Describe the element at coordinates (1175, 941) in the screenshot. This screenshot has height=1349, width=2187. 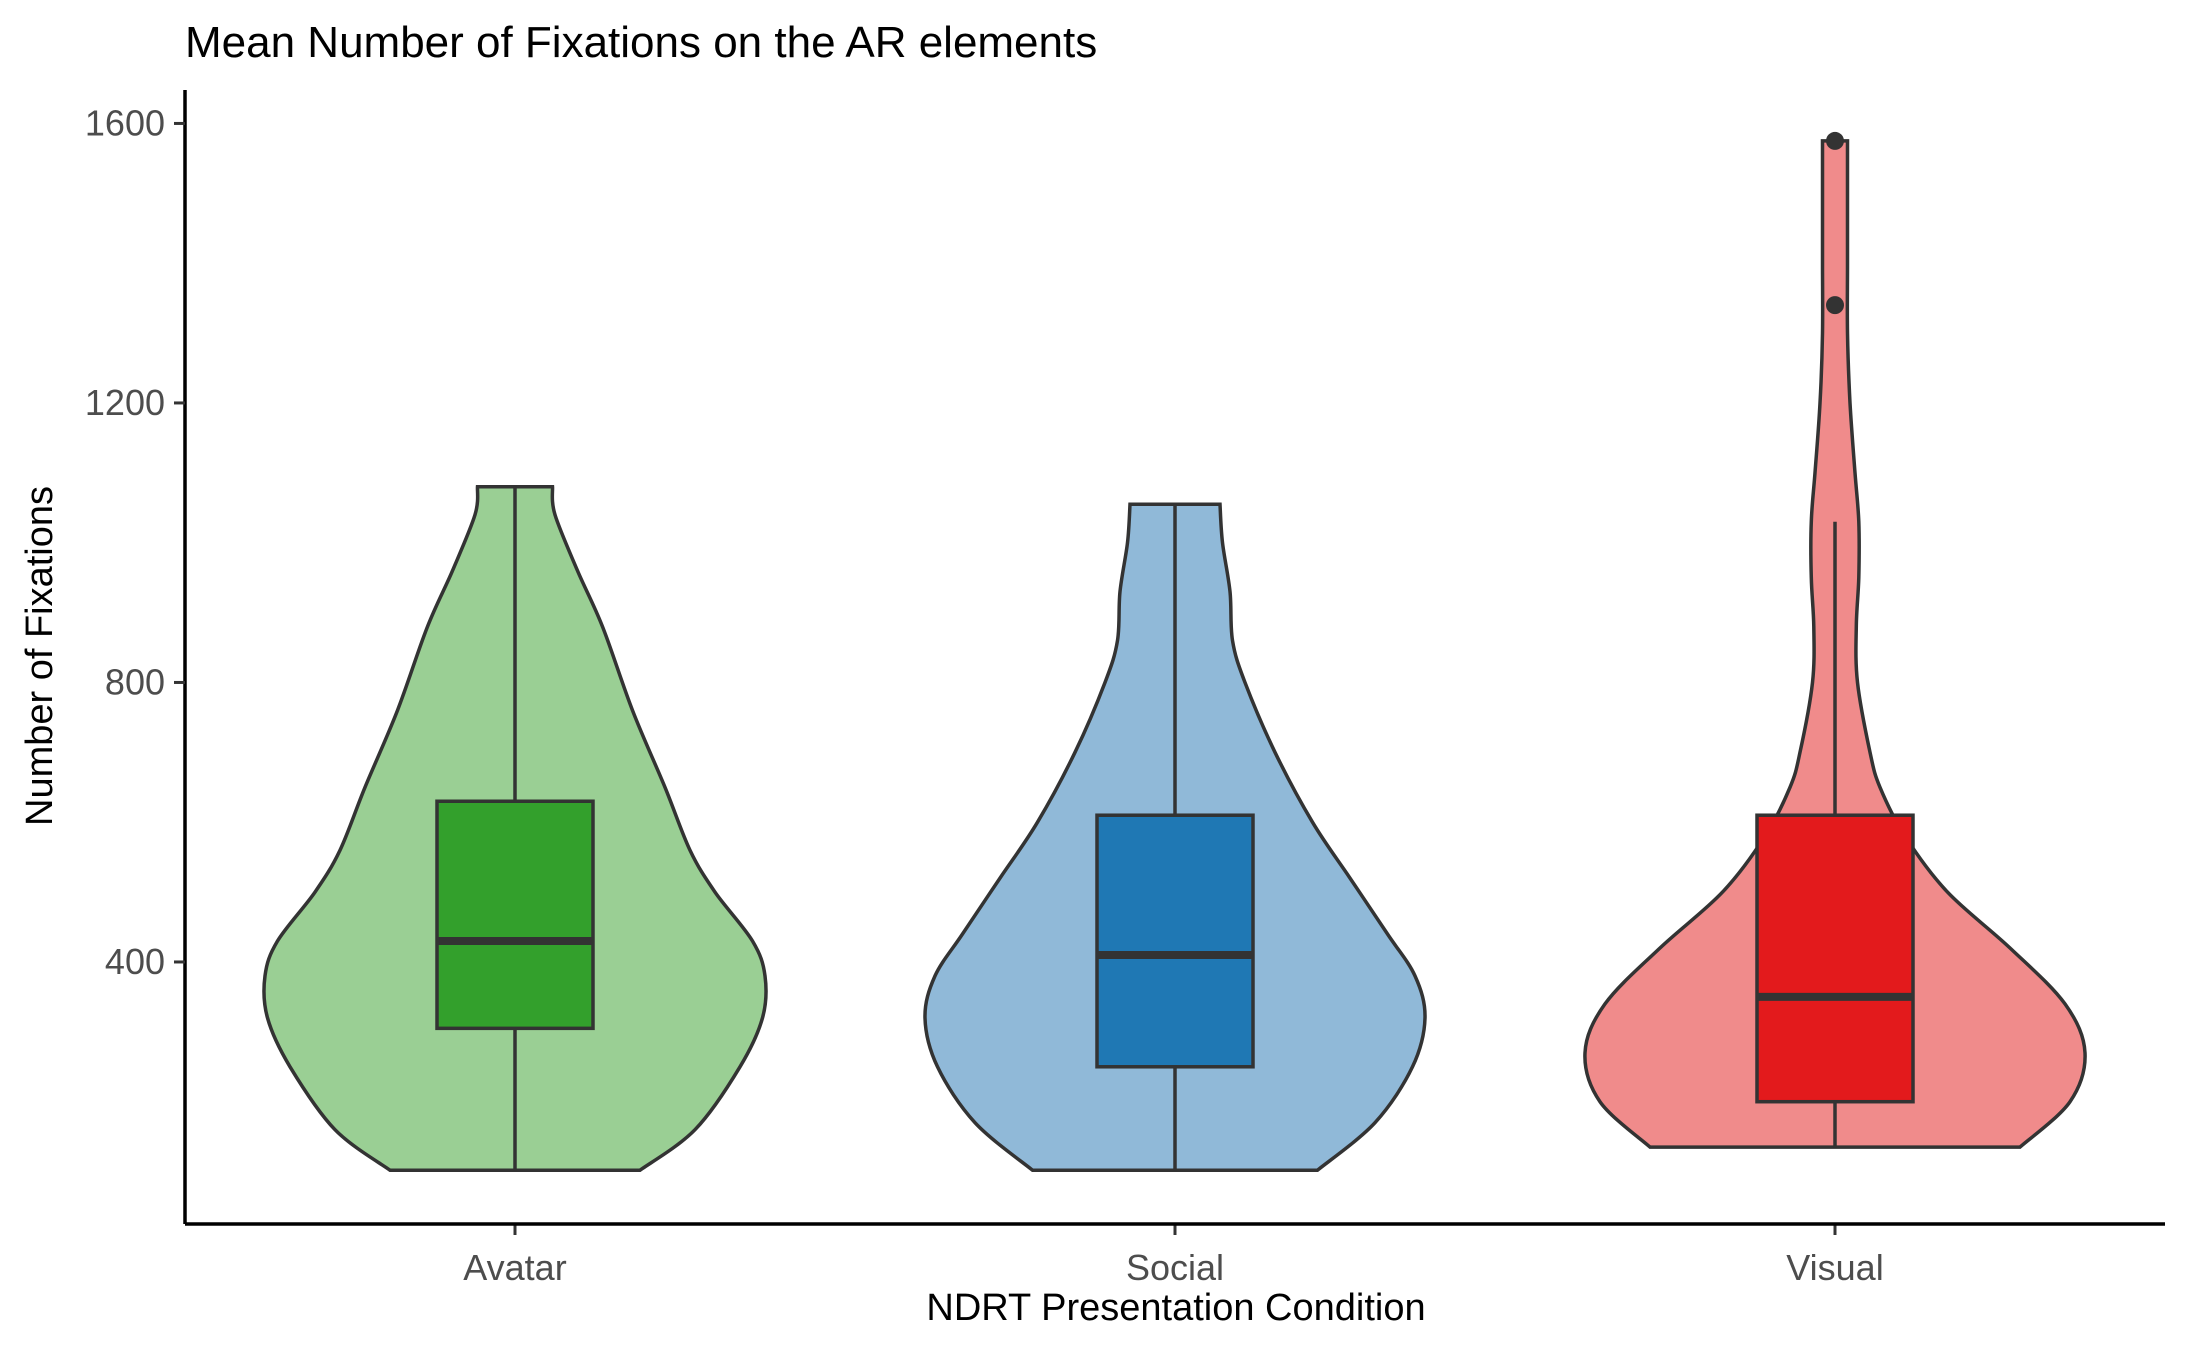
I see `box-social` at that location.